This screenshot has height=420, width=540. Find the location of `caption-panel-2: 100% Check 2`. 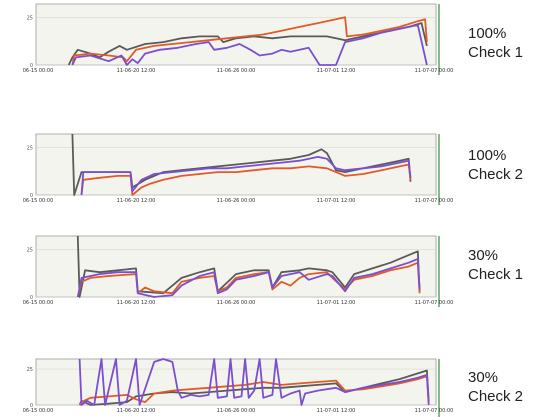

caption-panel-2: 100% Check 2 is located at coordinates (495, 165).